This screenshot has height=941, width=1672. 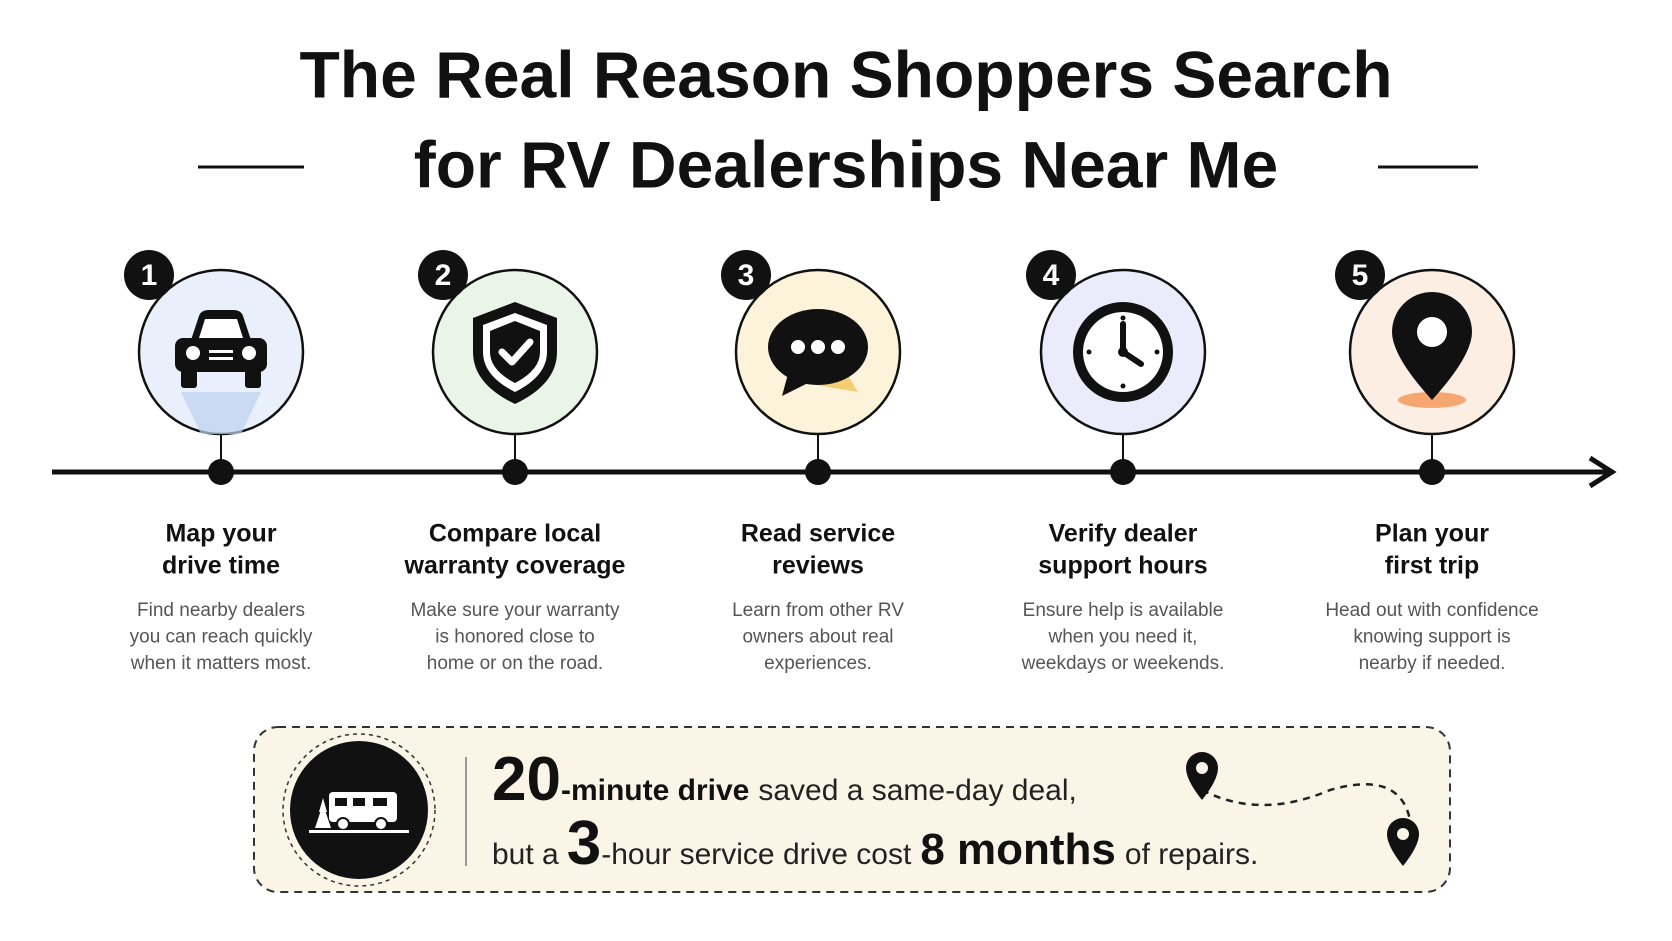 What do you see at coordinates (818, 352) in the screenshot?
I see `chat-icon` at bounding box center [818, 352].